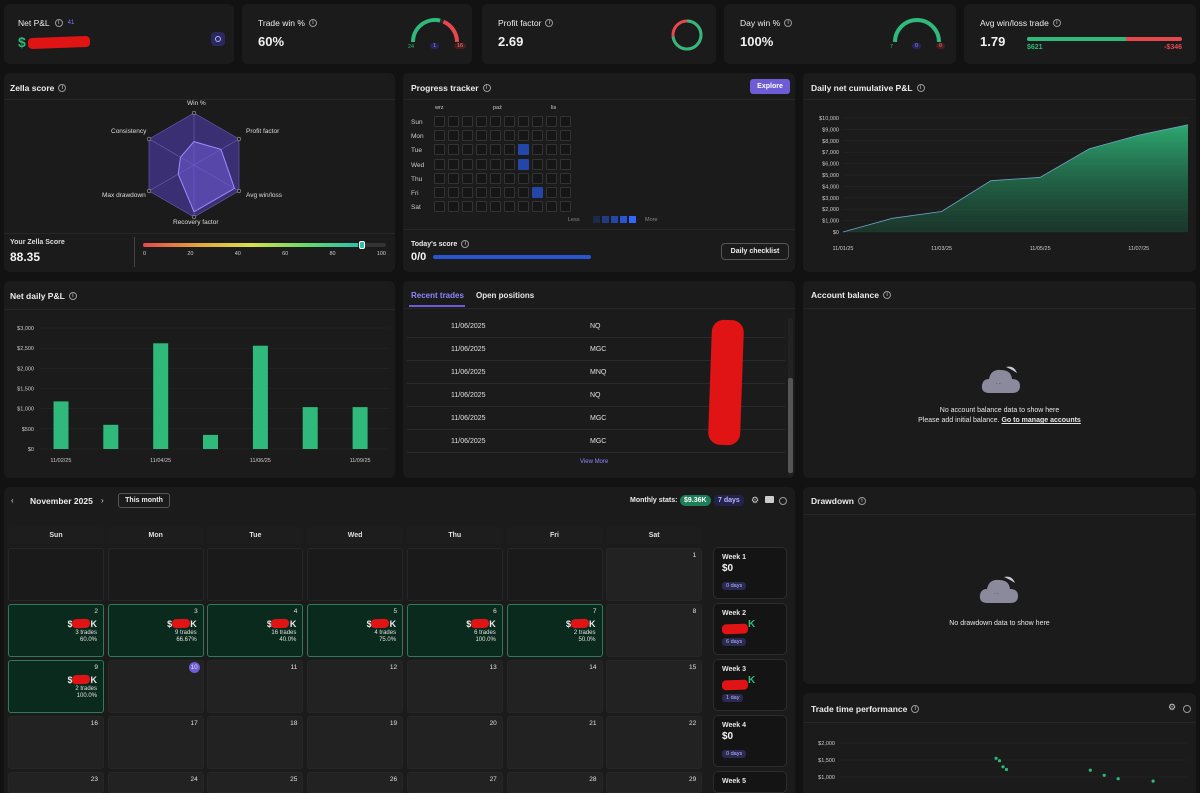 This screenshot has width=1200, height=793. Describe the element at coordinates (355, 630) in the screenshot. I see `calendar-day-cell-win: 5 $ K 4 trades 75.0%` at that location.